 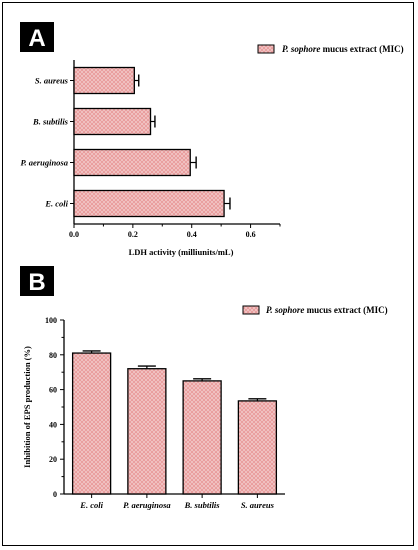 I want to click on legend-b-label: P. sophore mucus extract (MIC), so click(x=327, y=310).